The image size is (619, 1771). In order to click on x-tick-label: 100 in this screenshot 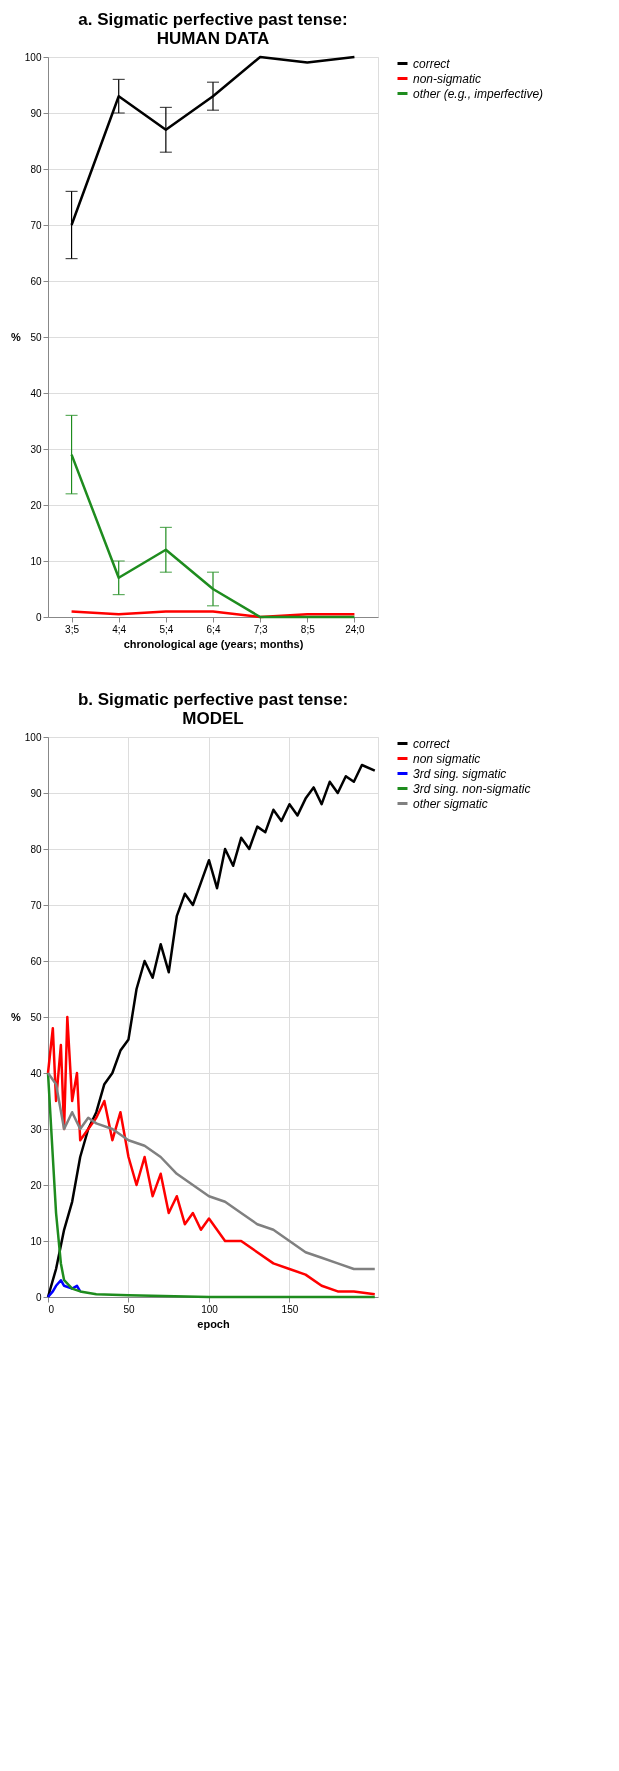, I will do `click(210, 1309)`.